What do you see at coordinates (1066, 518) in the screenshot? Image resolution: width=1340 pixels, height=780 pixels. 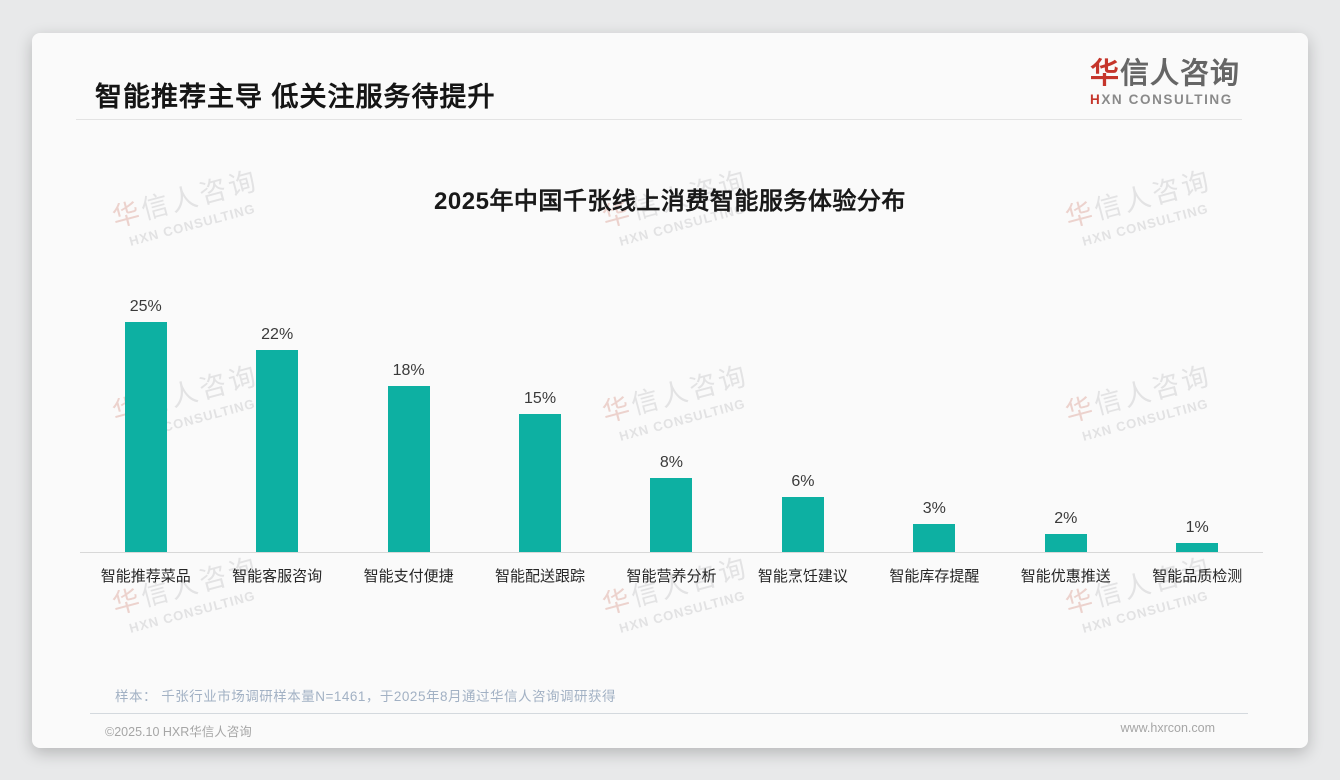 I see `bar-value-label: 2%` at bounding box center [1066, 518].